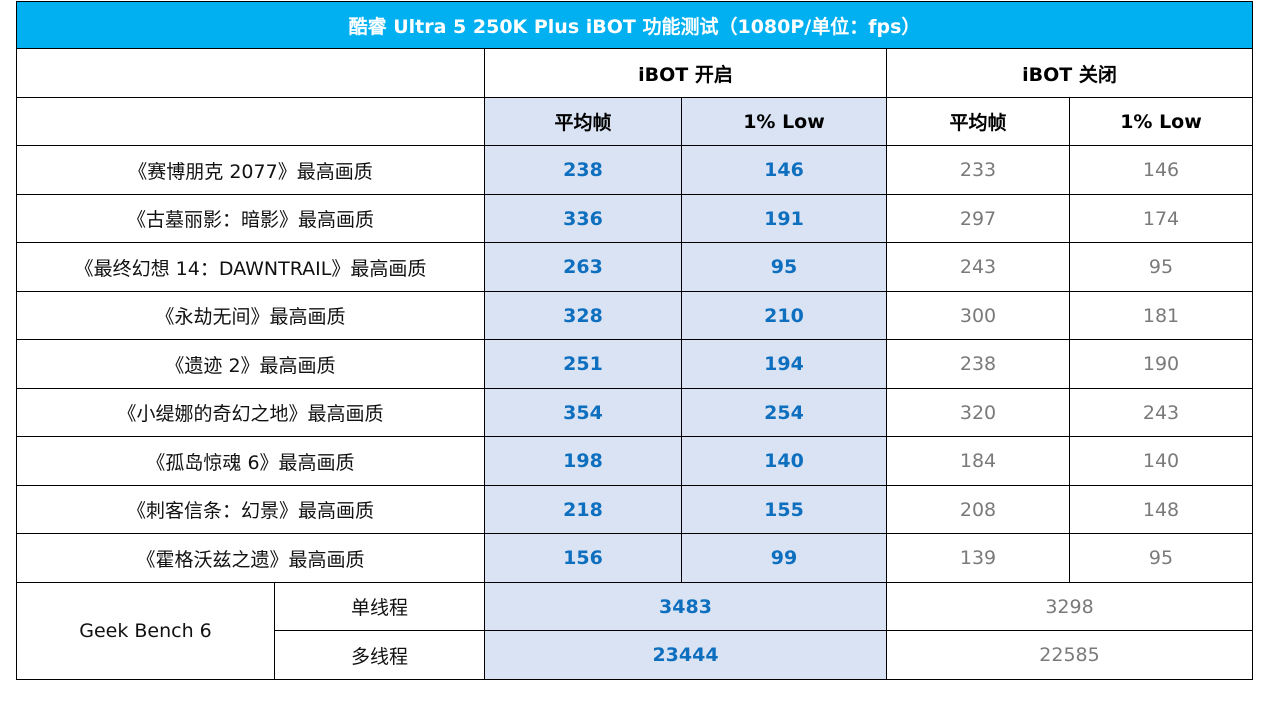 Image resolution: width=1268 pixels, height=727 pixels. I want to click on value-on-avg: 156, so click(583, 558).